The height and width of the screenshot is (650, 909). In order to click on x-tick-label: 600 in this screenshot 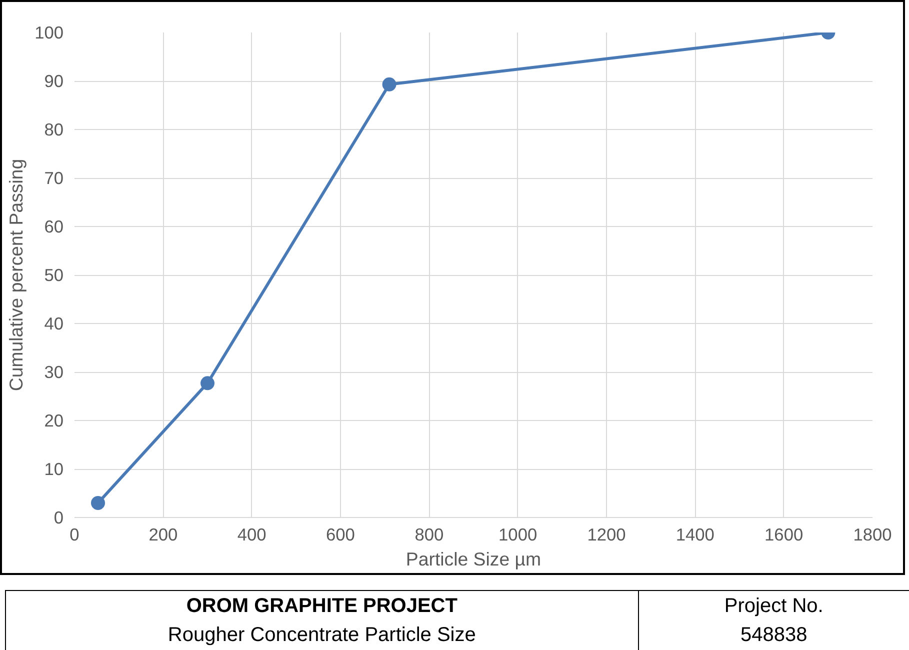, I will do `click(340, 534)`.